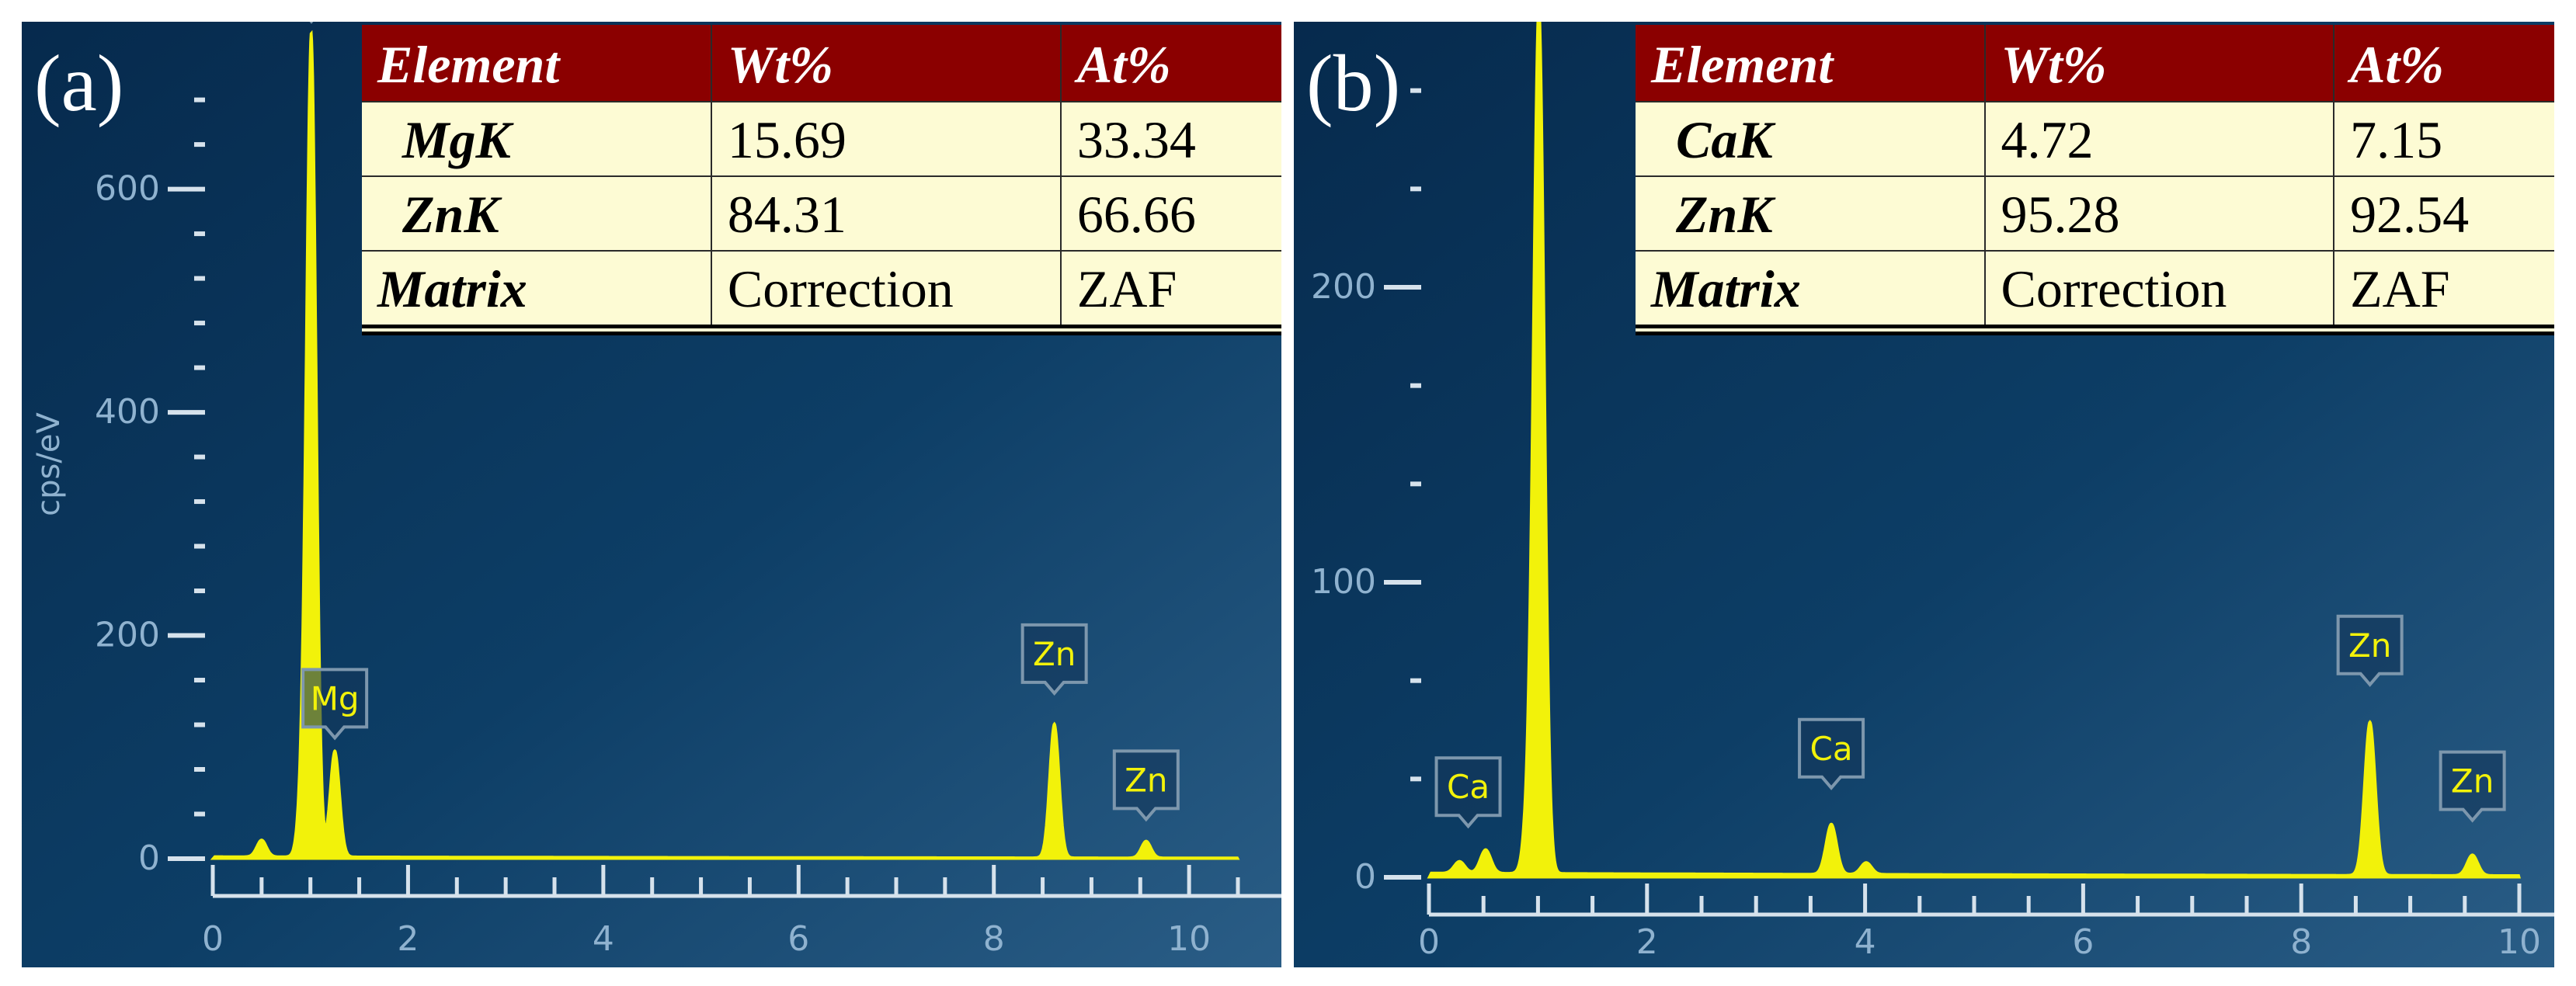 Image resolution: width=2576 pixels, height=986 pixels. What do you see at coordinates (49, 464) in the screenshot?
I see `y-axis-label: cps/eV` at bounding box center [49, 464].